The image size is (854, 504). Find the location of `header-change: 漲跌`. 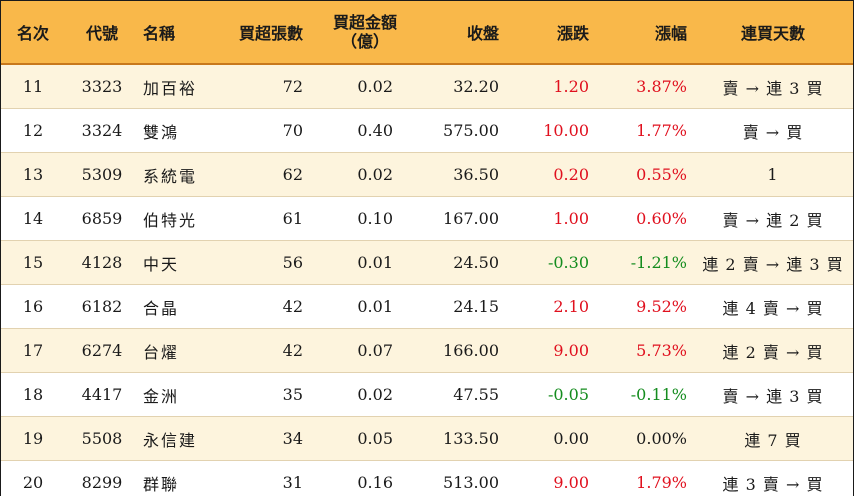

header-change: 漲跌 is located at coordinates (556, 32).